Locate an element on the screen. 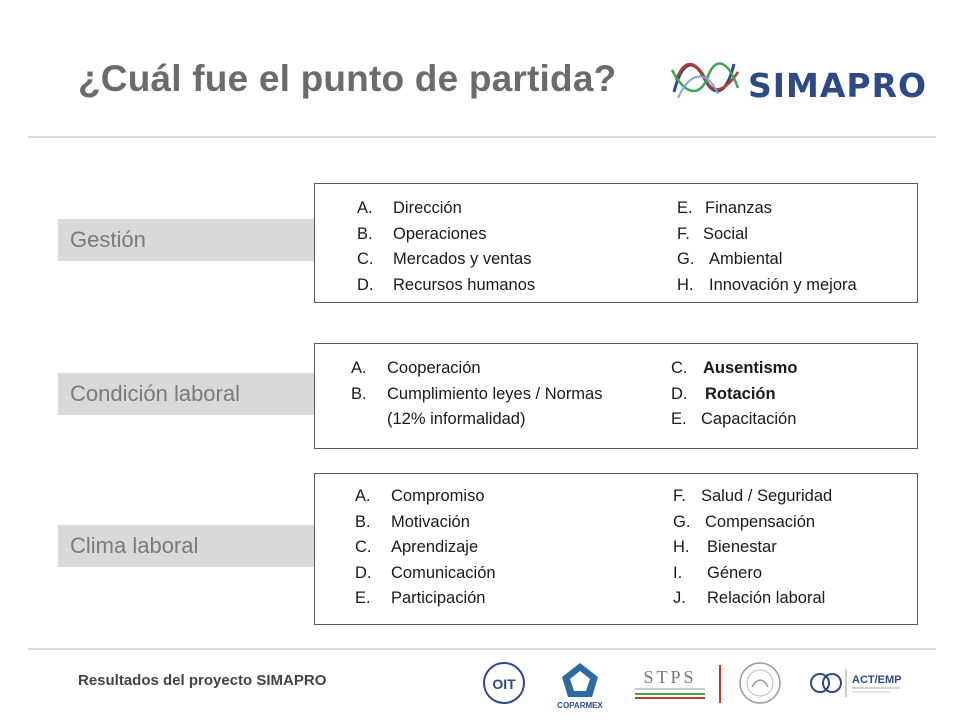 The height and width of the screenshot is (720, 960). list-item: E. Participación is located at coordinates (420, 598).